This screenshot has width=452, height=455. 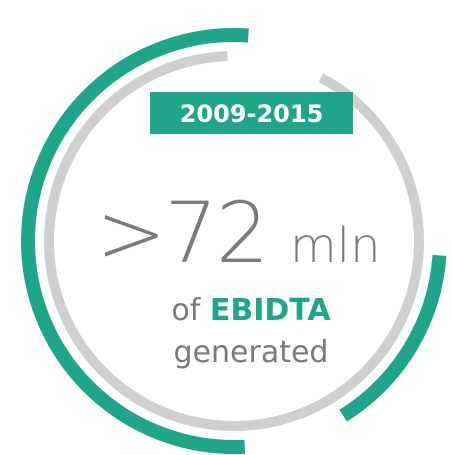 I want to click on caption-highlight: EBIDTA, so click(x=271, y=310).